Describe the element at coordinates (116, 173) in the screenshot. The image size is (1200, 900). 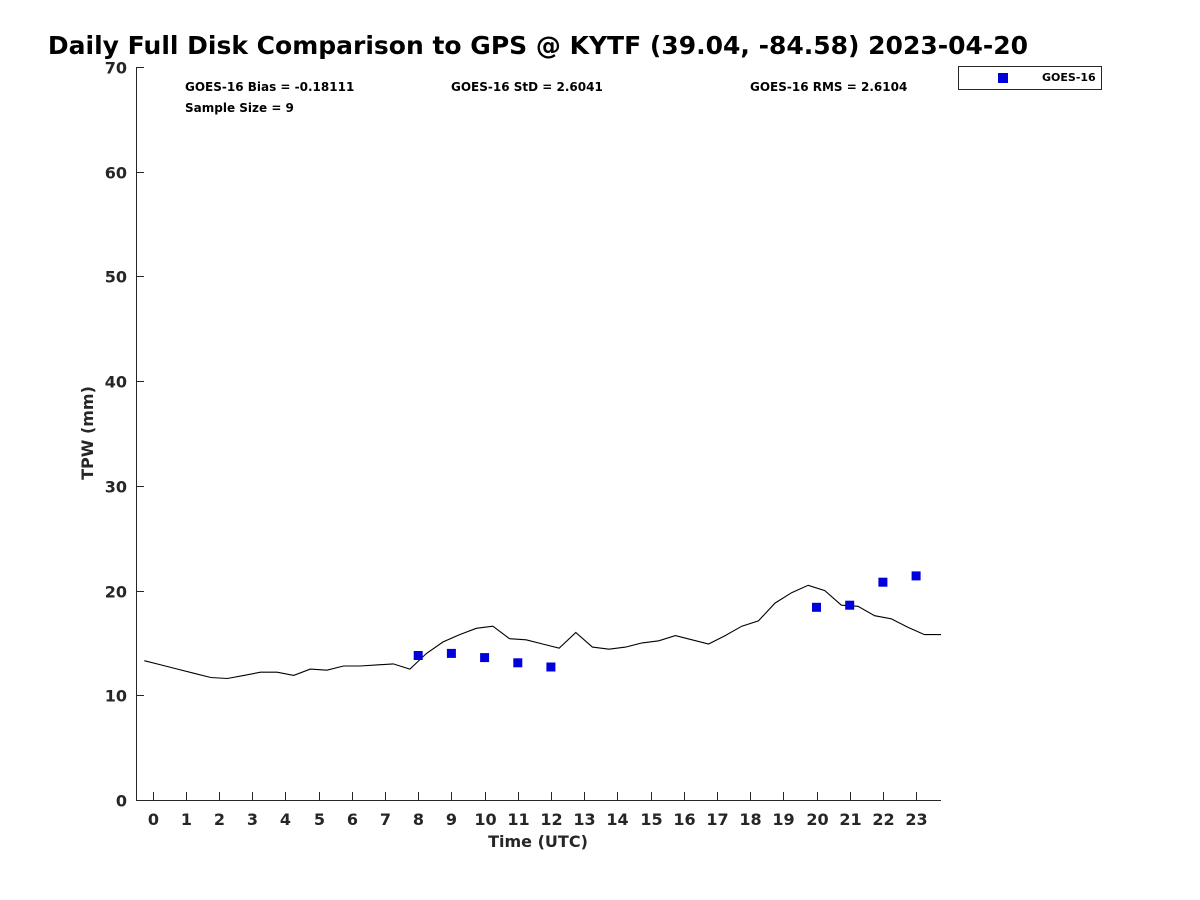
I see `y-tick-label: 60` at that location.